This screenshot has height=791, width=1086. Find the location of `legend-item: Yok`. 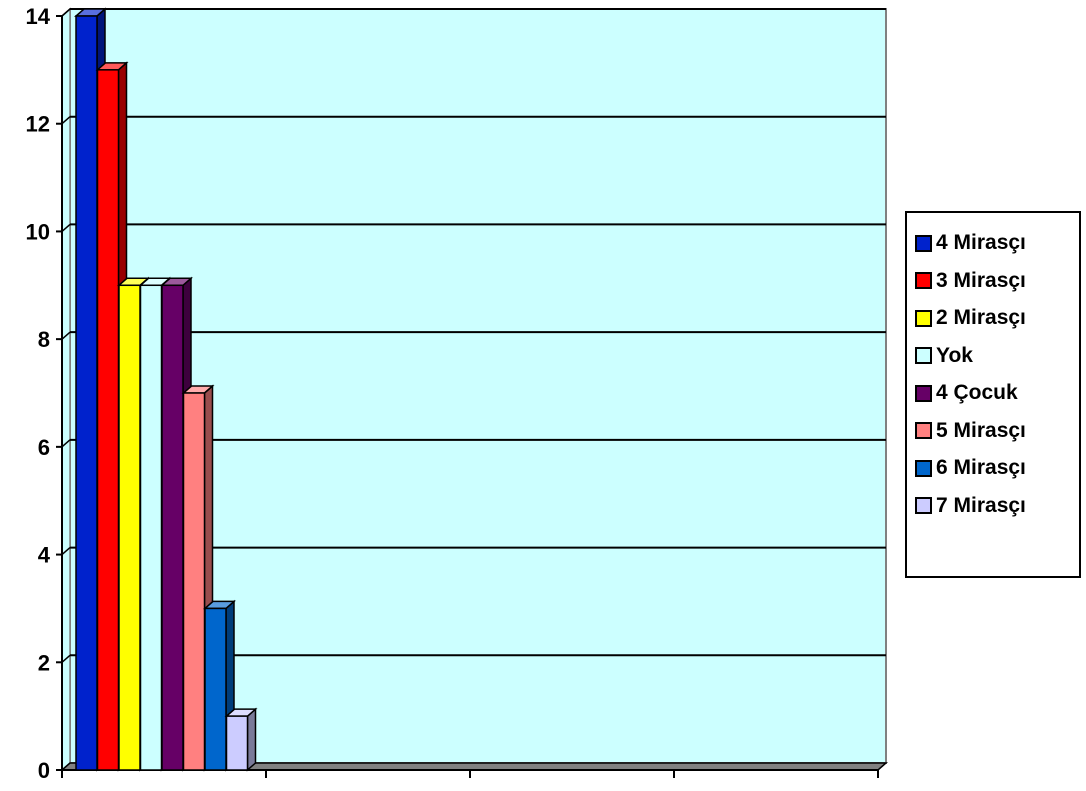

legend-item: Yok is located at coordinates (944, 356).